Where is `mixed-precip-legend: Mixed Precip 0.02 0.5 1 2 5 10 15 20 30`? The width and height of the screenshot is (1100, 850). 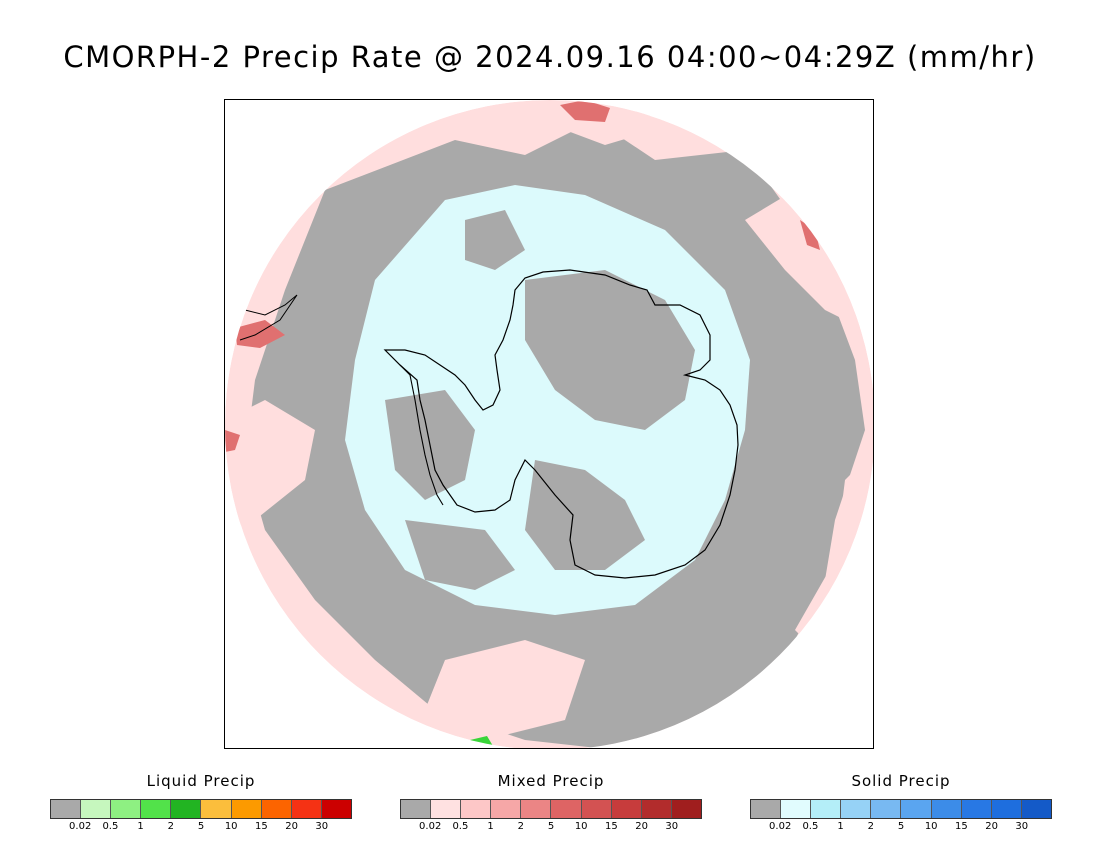
mixed-precip-legend: Mixed Precip 0.02 0.5 1 2 5 10 15 20 30 is located at coordinates (551, 803).